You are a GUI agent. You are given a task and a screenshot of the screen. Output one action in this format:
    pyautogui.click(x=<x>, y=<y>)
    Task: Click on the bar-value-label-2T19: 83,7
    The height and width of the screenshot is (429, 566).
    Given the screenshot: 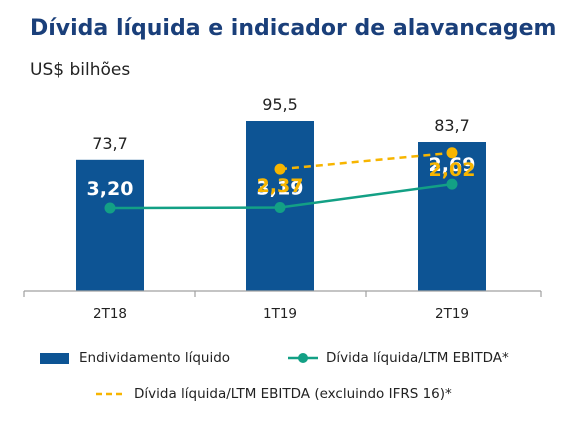 What is the action you would take?
    pyautogui.click(x=452, y=125)
    